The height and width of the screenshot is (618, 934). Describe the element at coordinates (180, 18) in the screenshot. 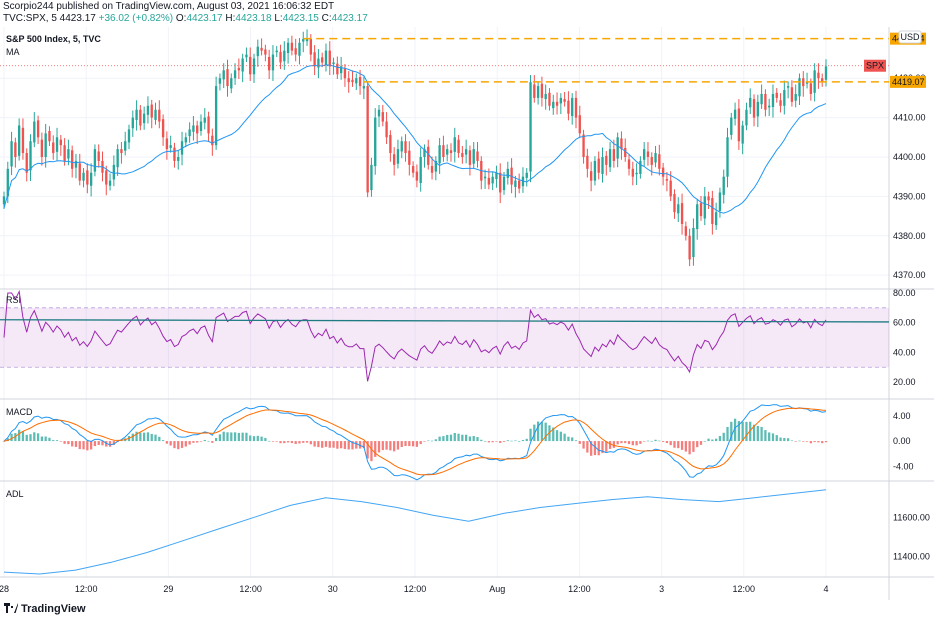

I see `open-prefix: O:` at that location.